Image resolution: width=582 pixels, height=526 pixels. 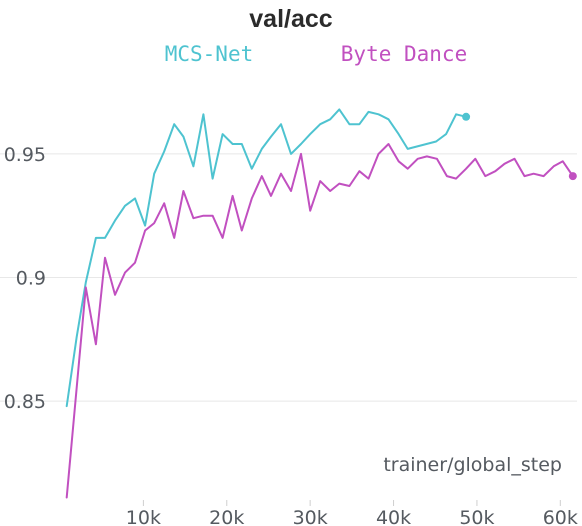 What do you see at coordinates (404, 54) in the screenshot?
I see `legend-entry-2: Byte Dance` at bounding box center [404, 54].